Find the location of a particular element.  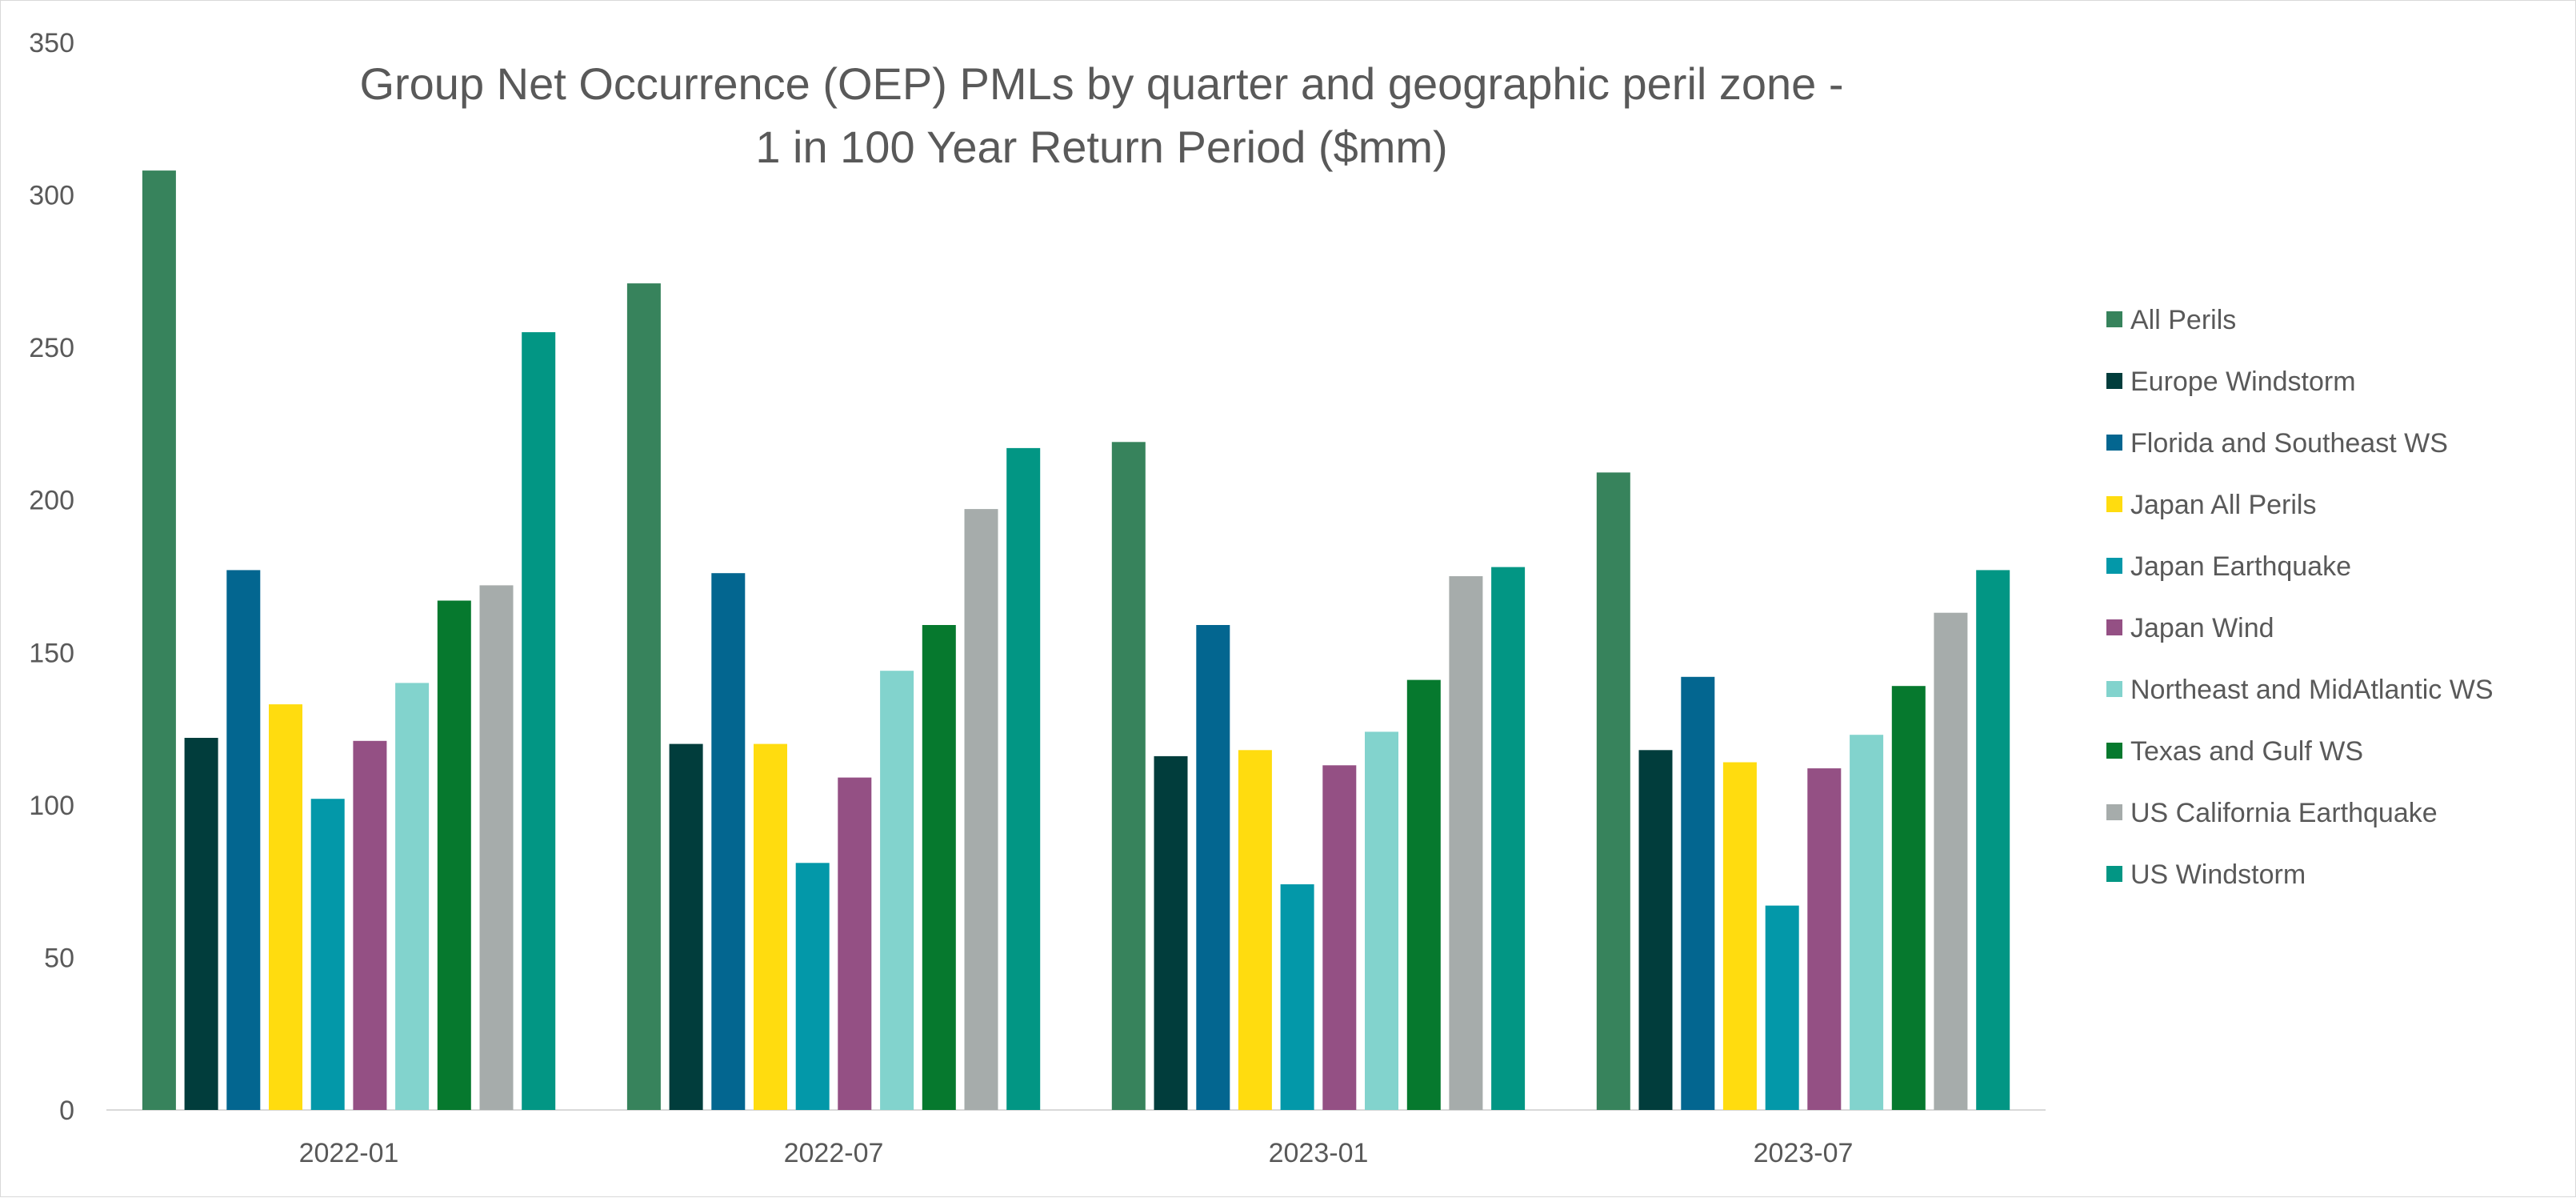

legend-label: US California Earthquake is located at coordinates (2284, 813).